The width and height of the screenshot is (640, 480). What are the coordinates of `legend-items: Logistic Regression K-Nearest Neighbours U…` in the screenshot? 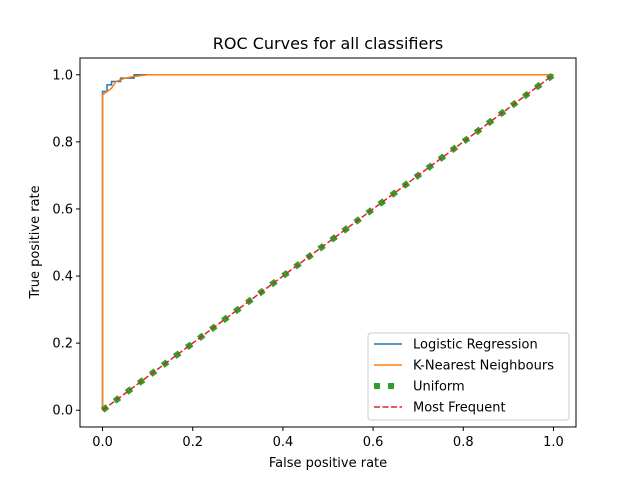 It's located at (464, 377).